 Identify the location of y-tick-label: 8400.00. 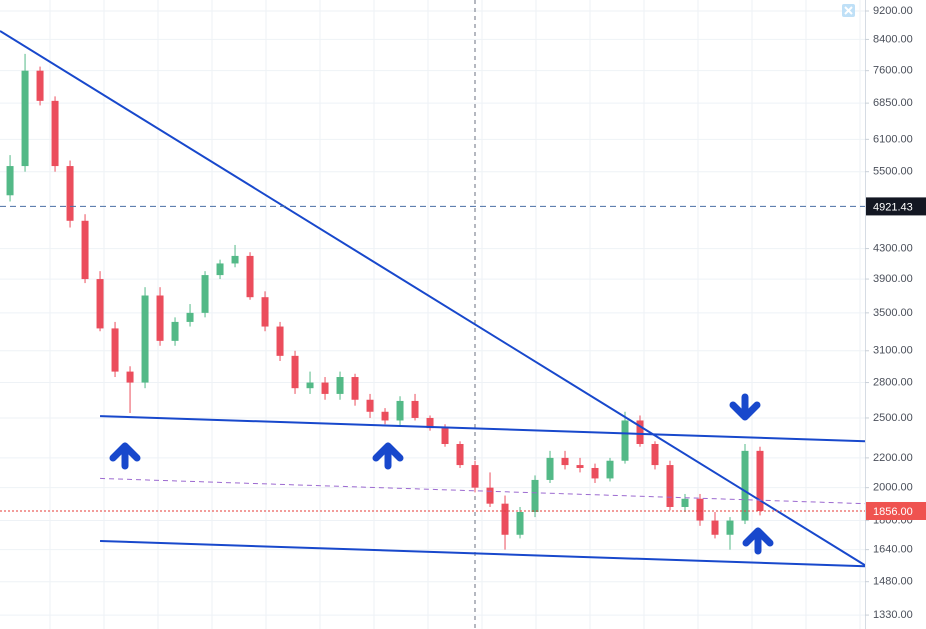
(893, 39).